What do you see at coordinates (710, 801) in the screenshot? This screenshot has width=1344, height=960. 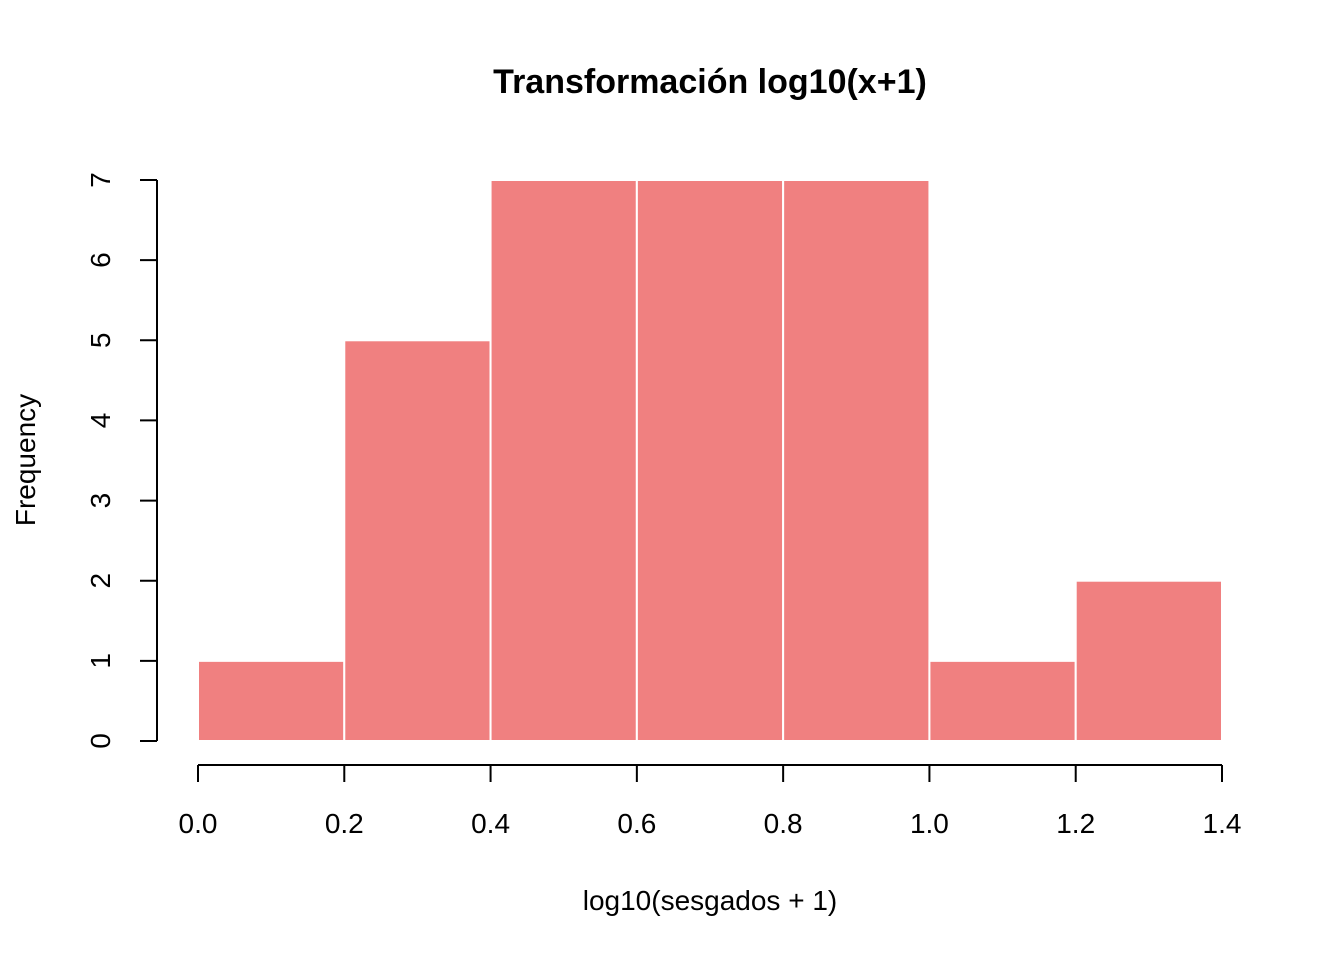 I see `x-axis: 0.0 0.2 0.4 0.6 0.8 1.0 1.2 1.4` at bounding box center [710, 801].